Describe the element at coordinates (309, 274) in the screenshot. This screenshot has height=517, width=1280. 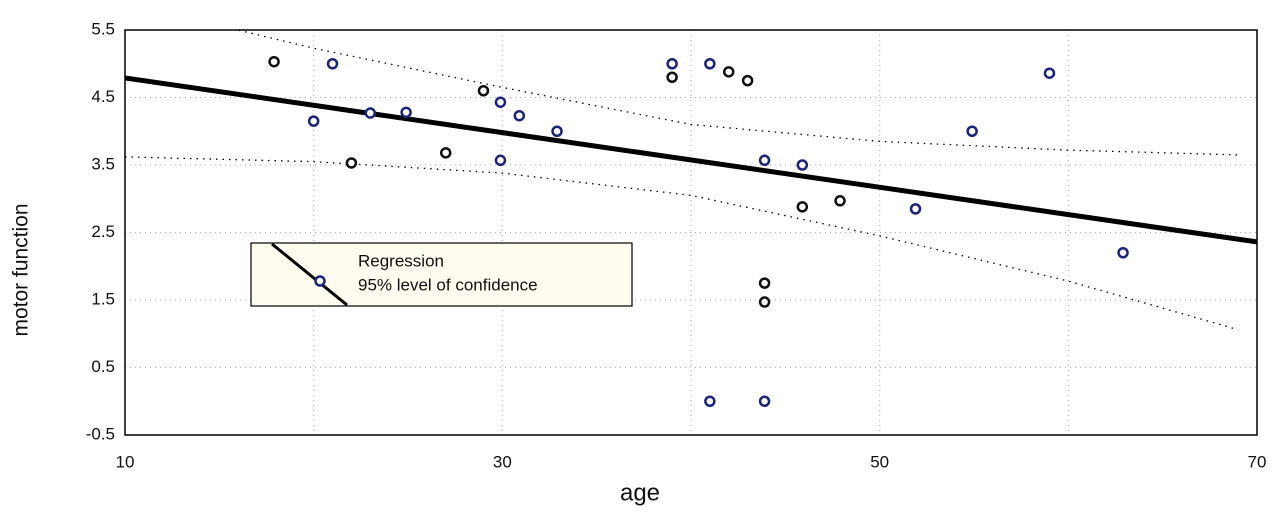
I see `legend-regression-icon` at that location.